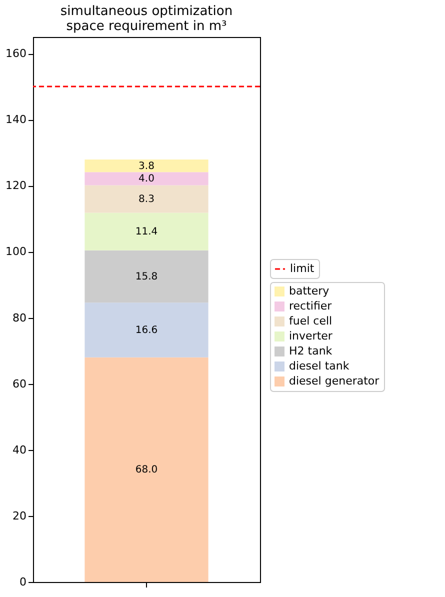 This screenshot has height=597, width=445. I want to click on chart-title: simultaneous optimization space requirement in m³, so click(146, 19).